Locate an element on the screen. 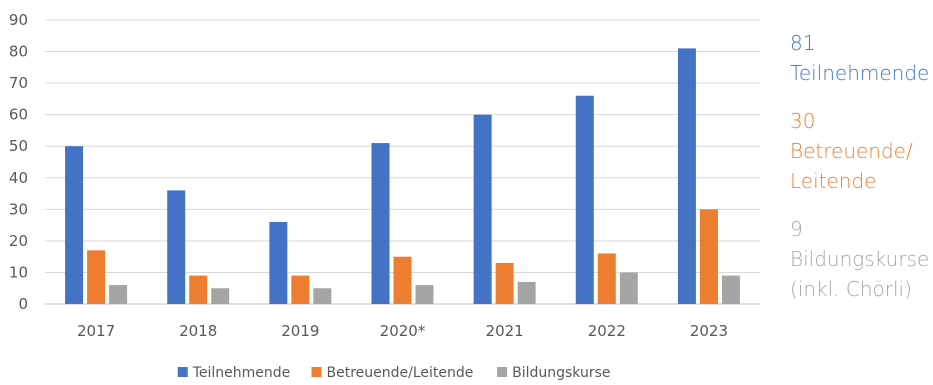 The height and width of the screenshot is (385, 933). legend-label: Teilnehmende is located at coordinates (241, 373).